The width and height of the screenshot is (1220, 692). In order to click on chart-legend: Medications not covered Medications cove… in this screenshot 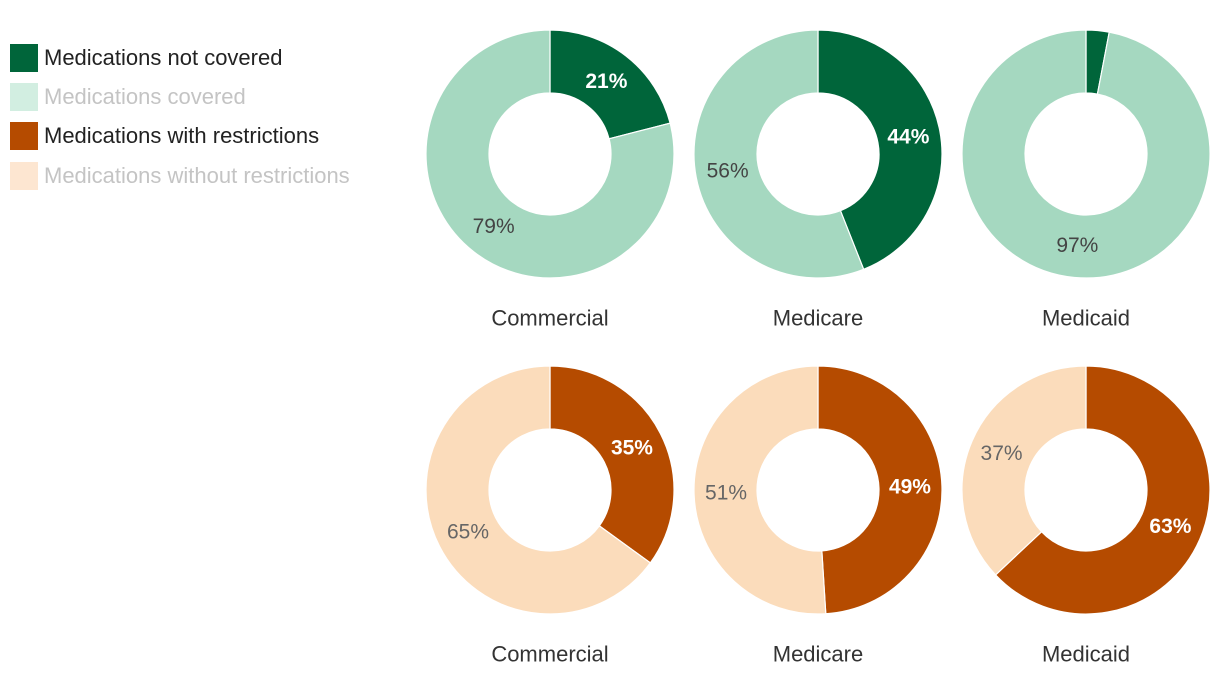, I will do `click(180, 116)`.